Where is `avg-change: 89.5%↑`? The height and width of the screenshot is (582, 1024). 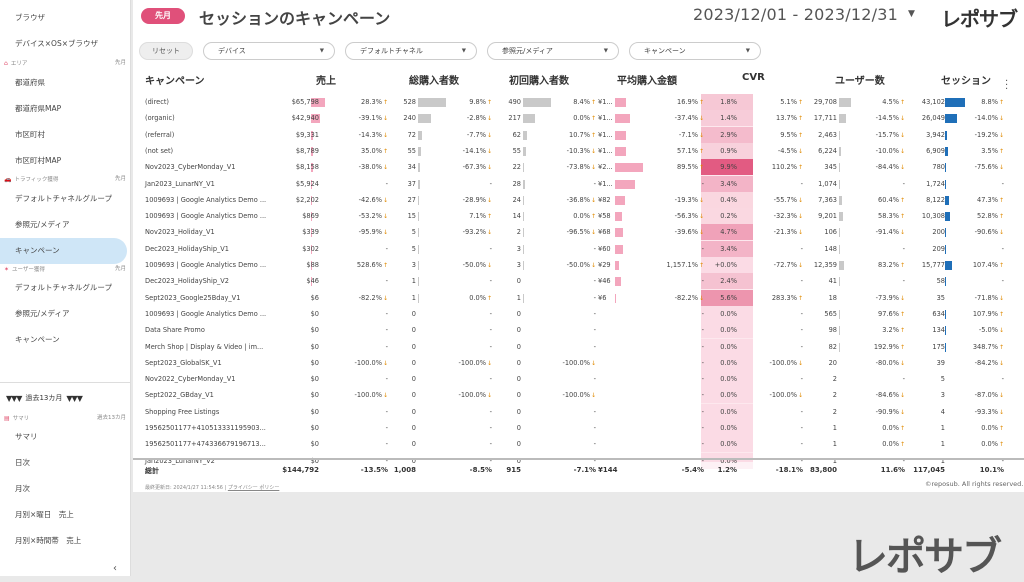
avg-change: 89.5%↑ is located at coordinates (690, 167).